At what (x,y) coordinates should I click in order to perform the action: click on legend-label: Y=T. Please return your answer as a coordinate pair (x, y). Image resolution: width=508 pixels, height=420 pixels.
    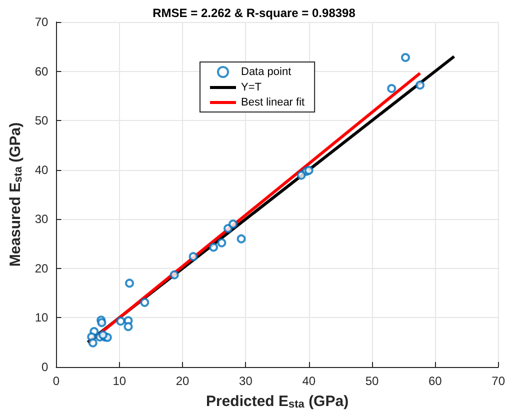
    Looking at the image, I should click on (251, 88).